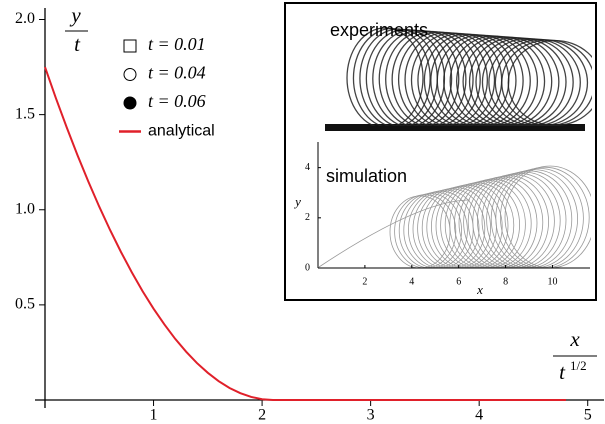  What do you see at coordinates (154, 415) in the screenshot?
I see `x-tick-label: 1` at bounding box center [154, 415].